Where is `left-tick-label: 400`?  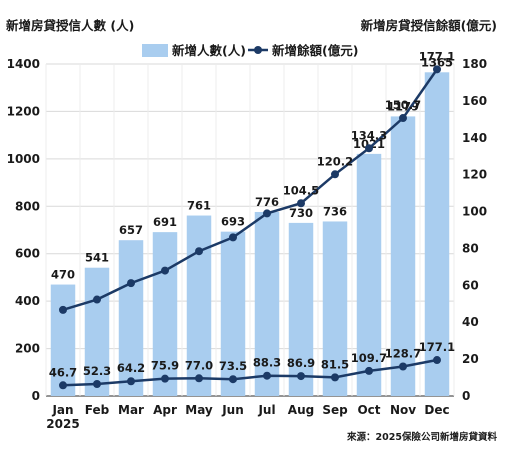 left-tick-label: 400 is located at coordinates (27, 301).